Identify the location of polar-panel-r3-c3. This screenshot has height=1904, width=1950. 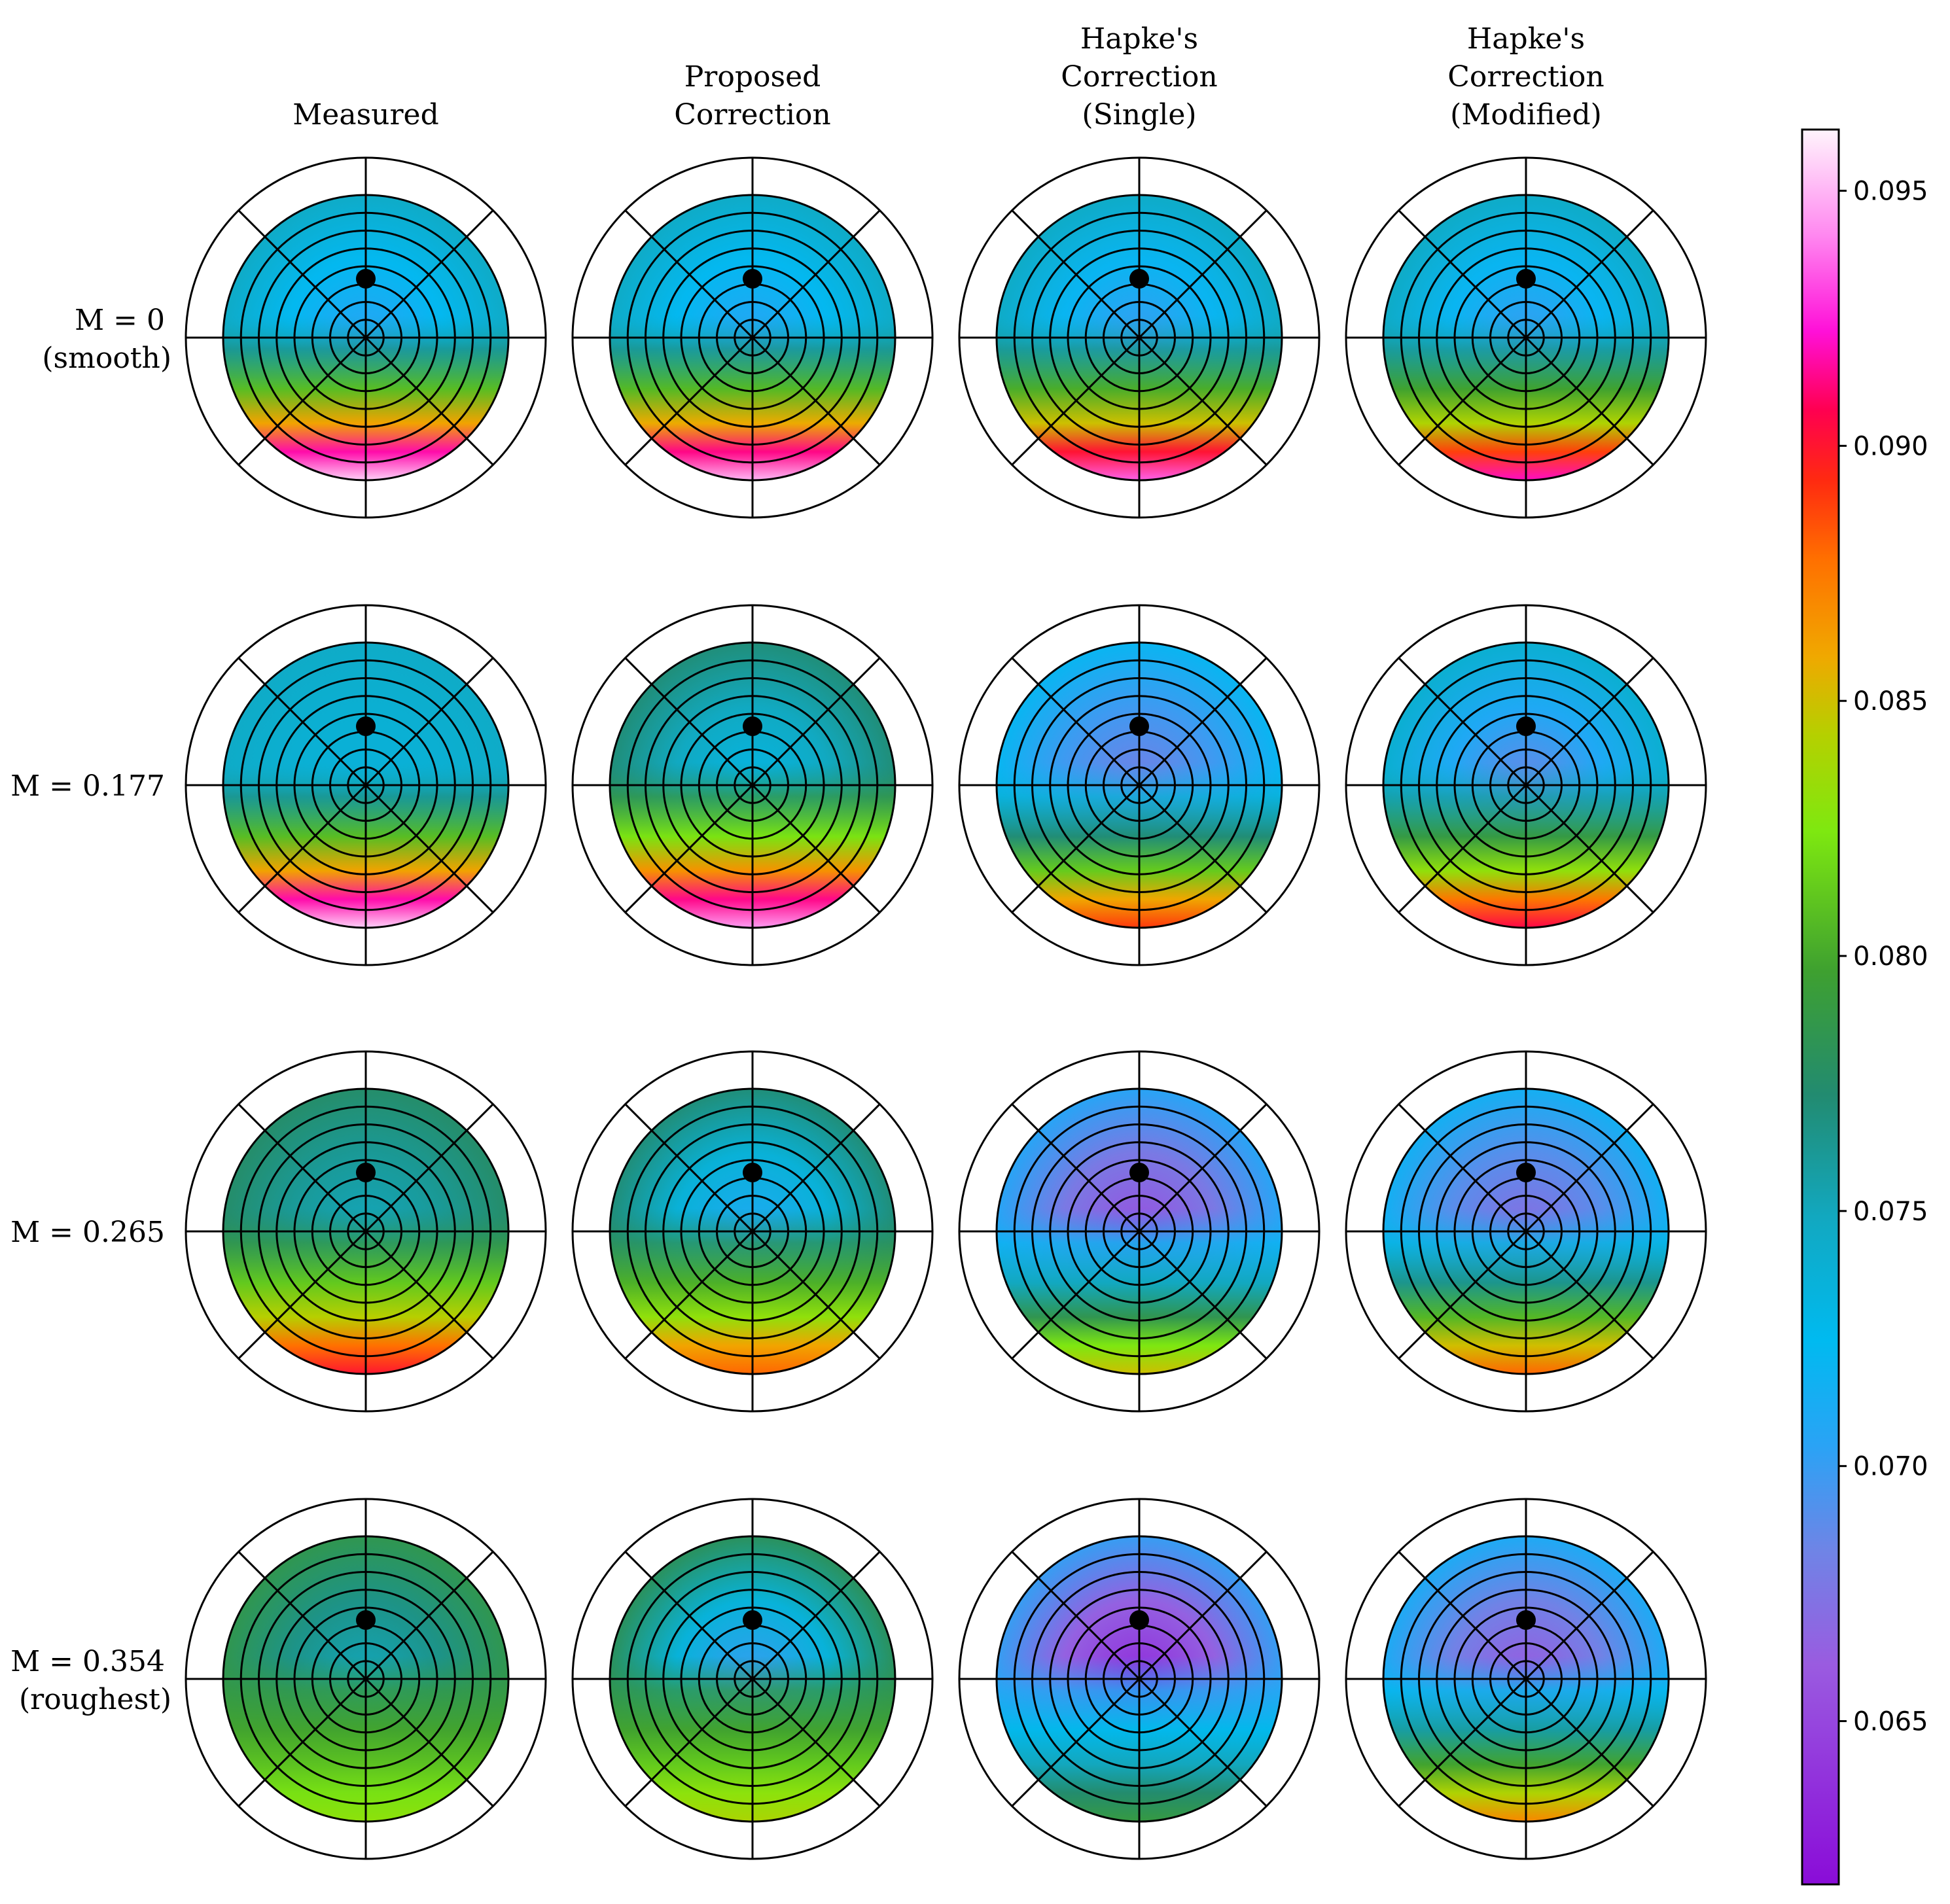
(1526, 1679).